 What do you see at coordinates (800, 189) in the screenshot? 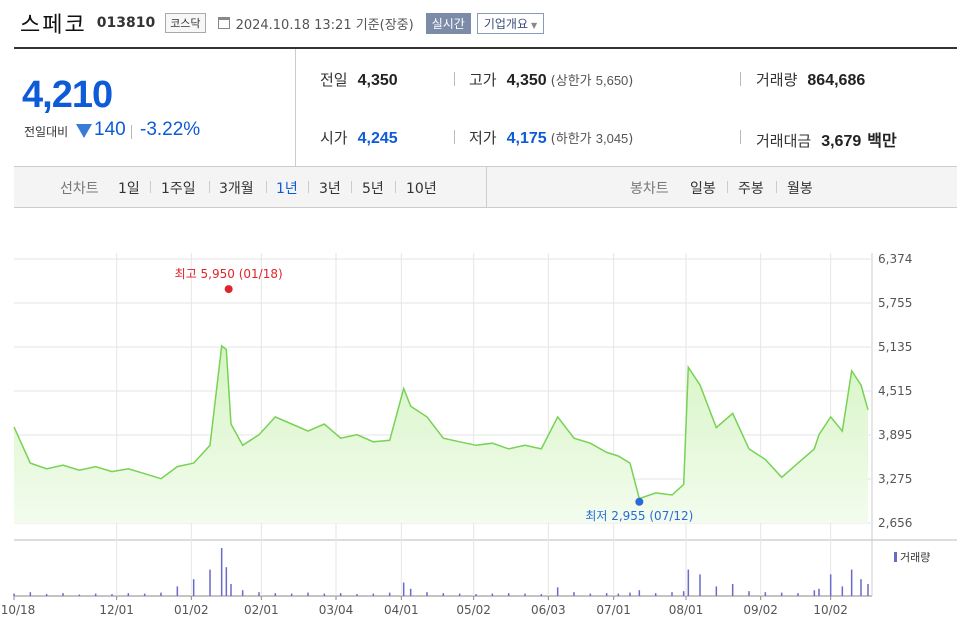
I see `candle-monthly: 월봉` at bounding box center [800, 189].